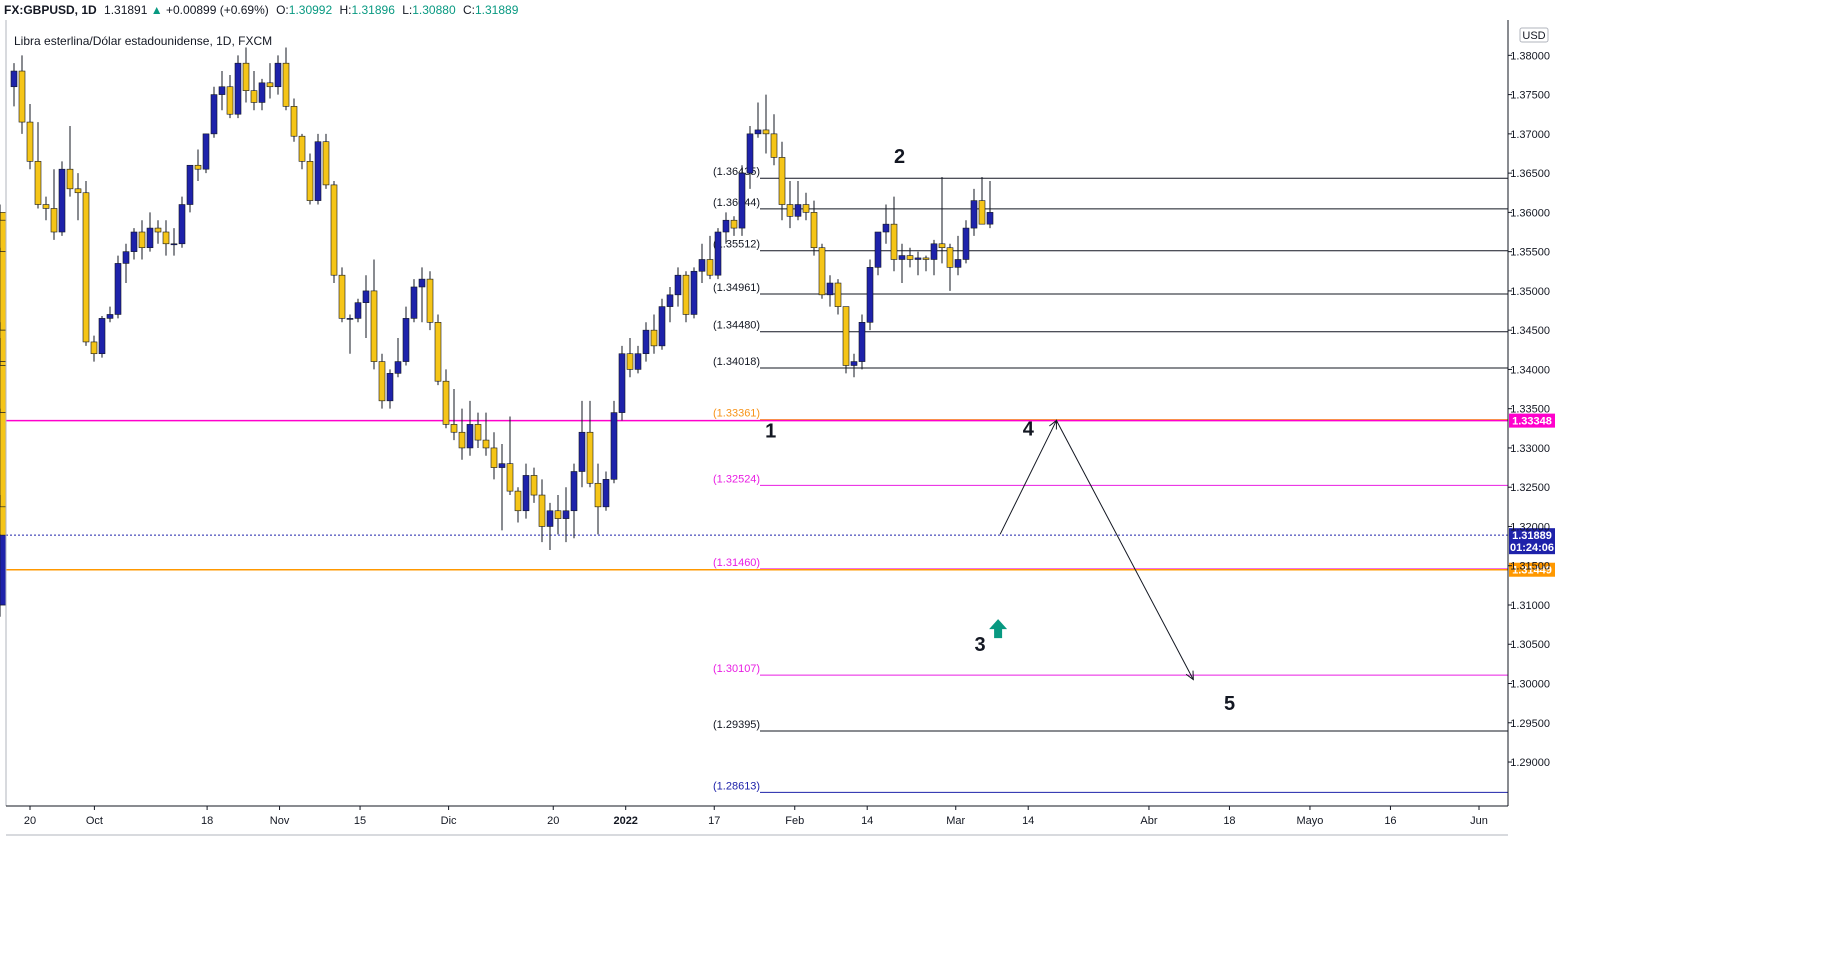 Image resolution: width=1828 pixels, height=977 pixels. Describe the element at coordinates (1029, 429) in the screenshot. I see `wave-label: 4` at that location.